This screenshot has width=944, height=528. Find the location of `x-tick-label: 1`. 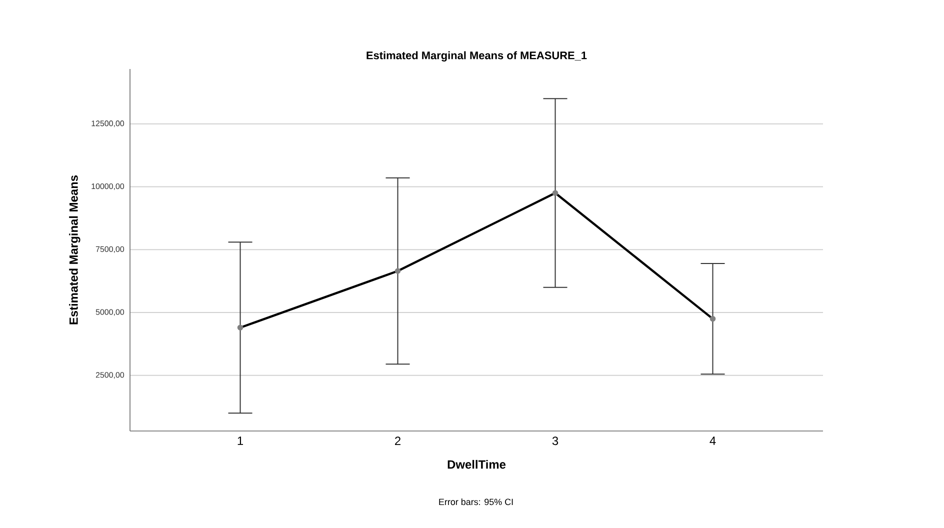

x-tick-label: 1 is located at coordinates (240, 440).